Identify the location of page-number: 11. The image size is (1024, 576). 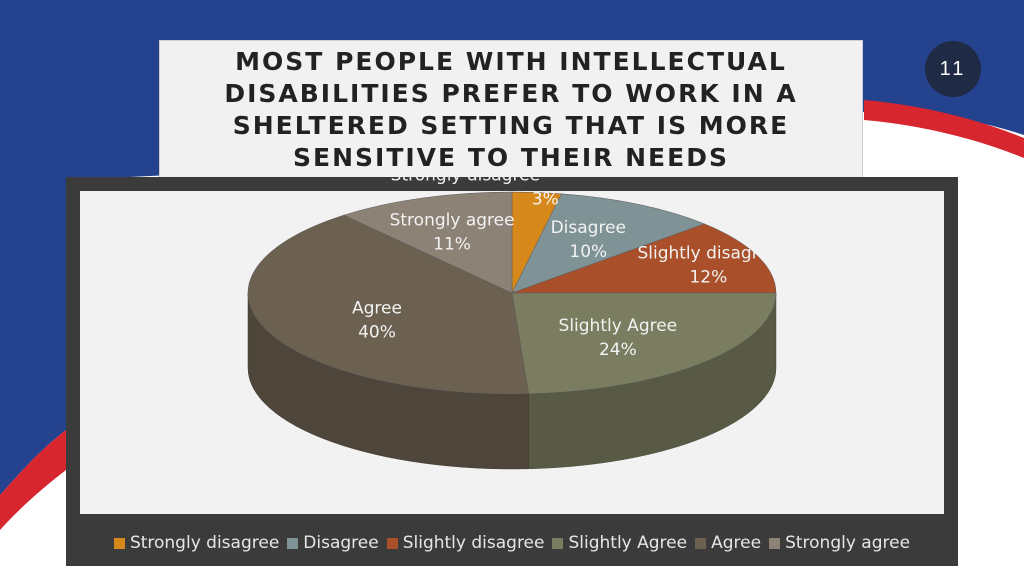
(953, 68).